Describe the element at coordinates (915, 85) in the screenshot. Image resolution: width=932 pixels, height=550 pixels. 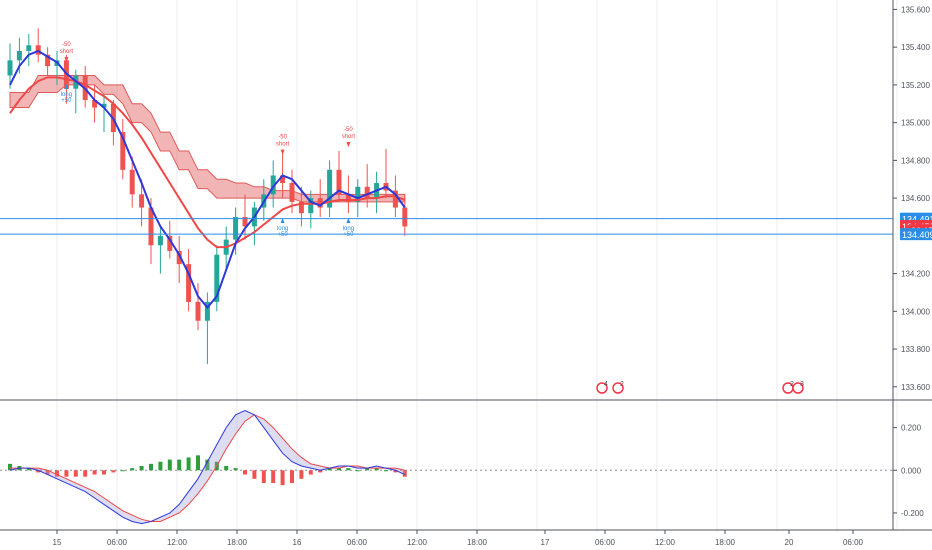
I see `price-tick-label: 135.200` at that location.